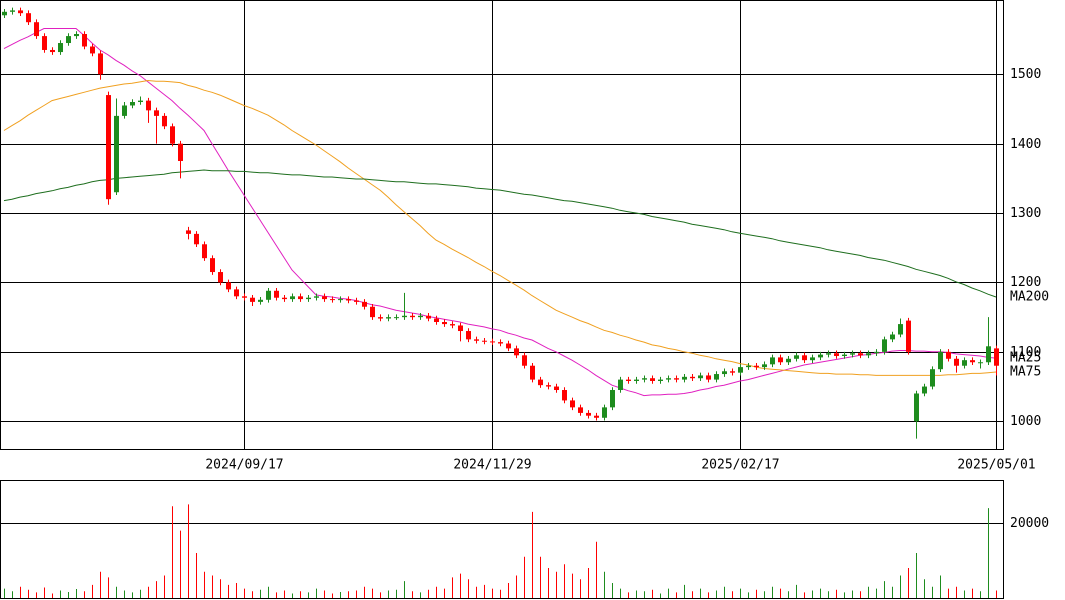 The image size is (1065, 600). I want to click on x-tick-label: 2024/09/17, so click(244, 465).